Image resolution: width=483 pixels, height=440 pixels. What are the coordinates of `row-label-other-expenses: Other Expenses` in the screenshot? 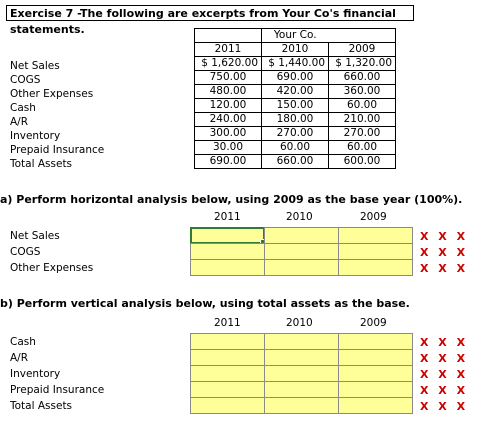 It's located at (52, 94).